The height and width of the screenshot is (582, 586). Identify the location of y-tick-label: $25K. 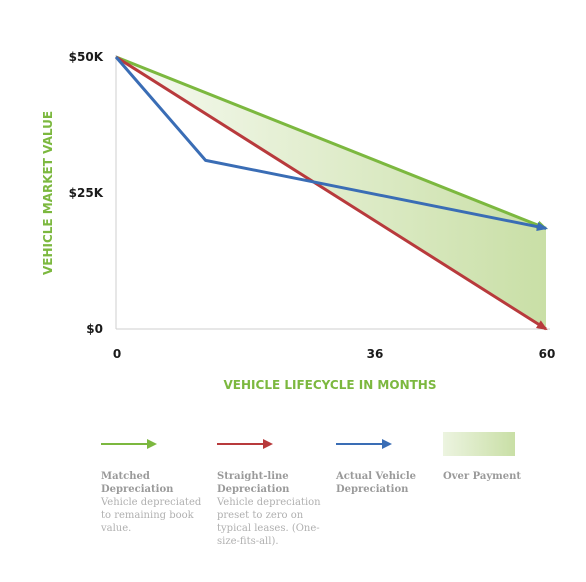
(86, 193).